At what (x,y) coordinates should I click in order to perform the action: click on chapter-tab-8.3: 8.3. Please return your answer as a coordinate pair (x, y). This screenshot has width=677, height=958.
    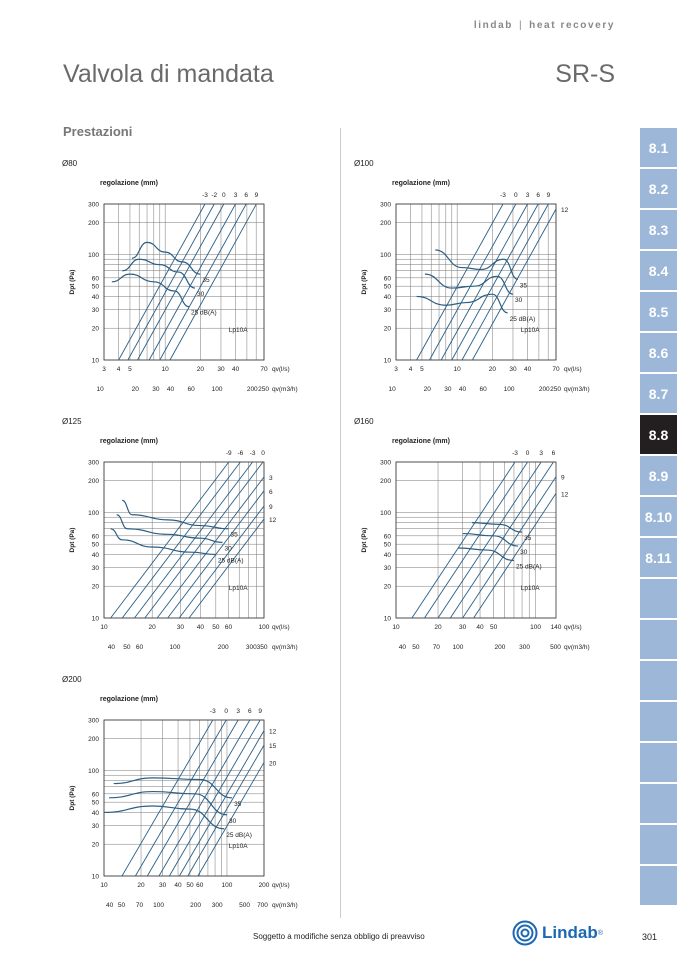
    Looking at the image, I should click on (658, 229).